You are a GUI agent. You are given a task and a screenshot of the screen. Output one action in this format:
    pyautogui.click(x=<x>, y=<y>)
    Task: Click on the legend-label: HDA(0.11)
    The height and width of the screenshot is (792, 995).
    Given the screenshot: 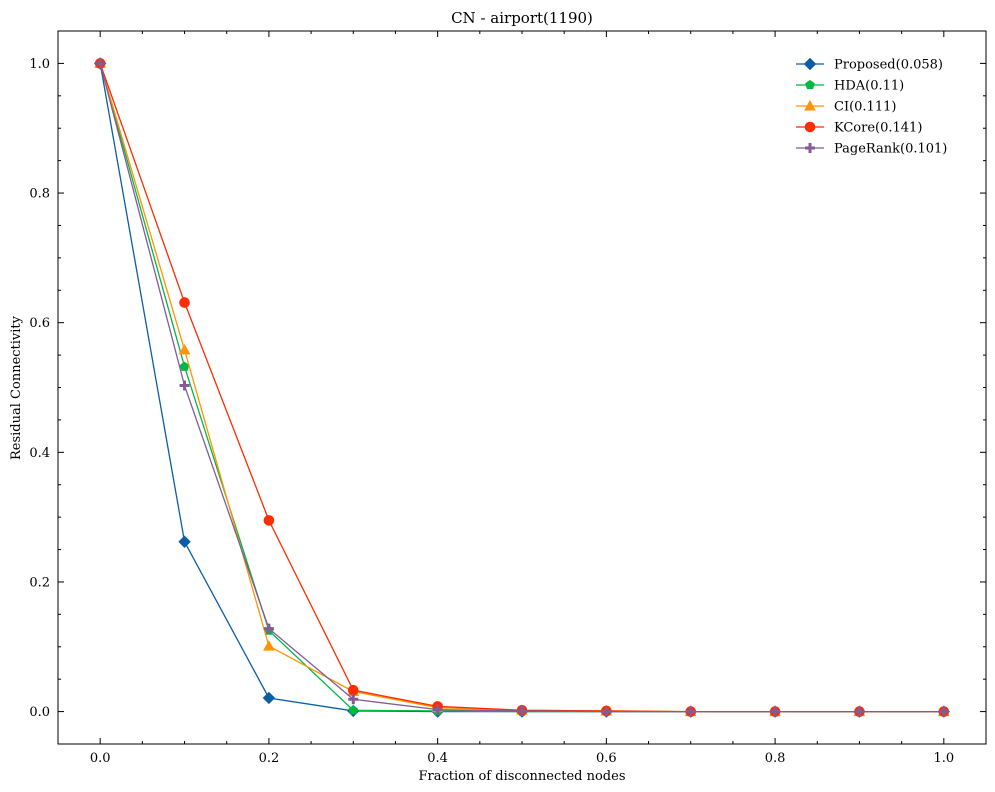 What is the action you would take?
    pyautogui.click(x=869, y=86)
    